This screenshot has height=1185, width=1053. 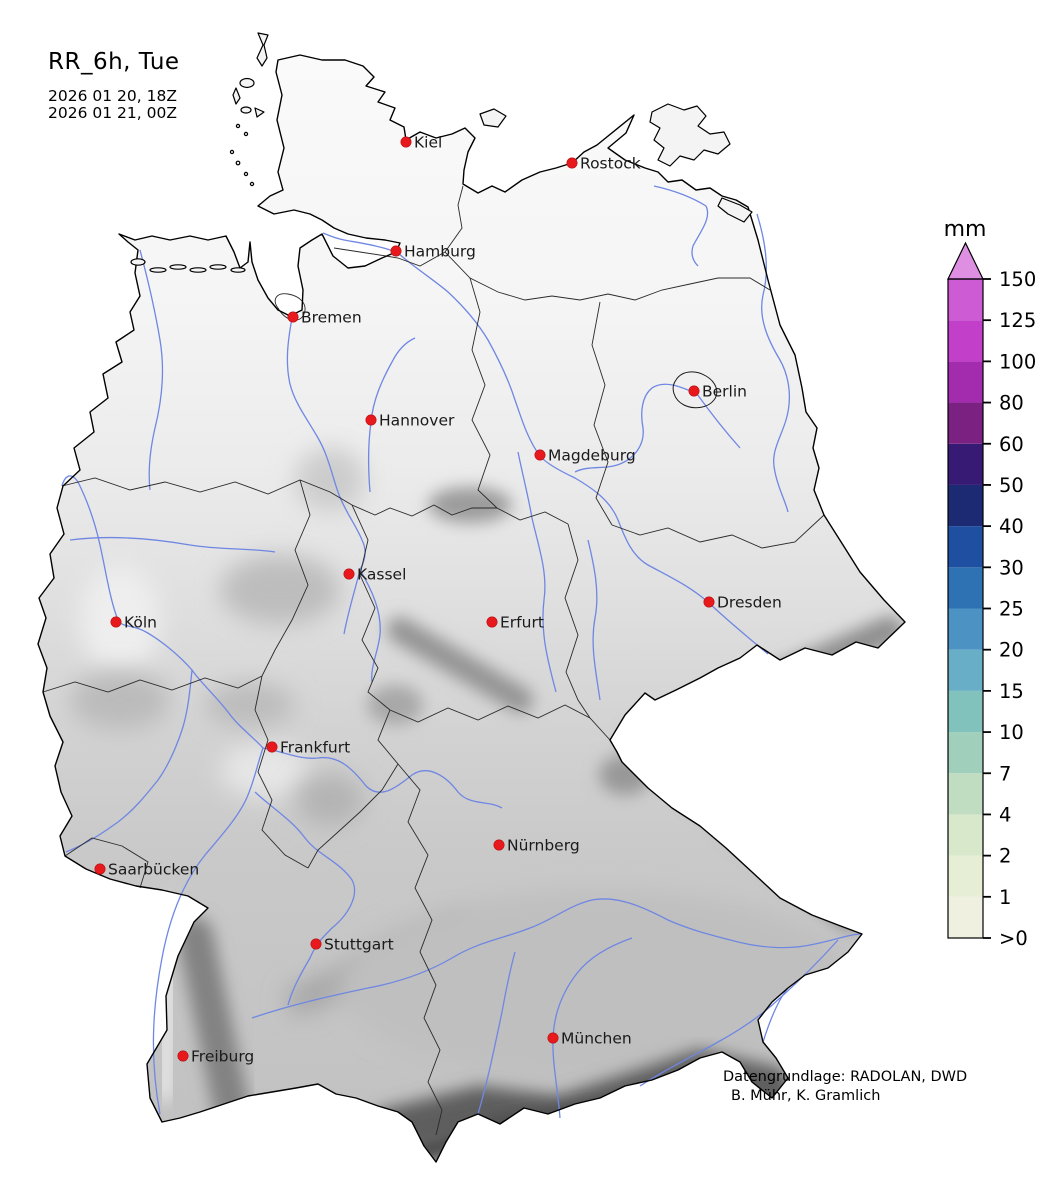 I want to click on city-marker: Kassel, so click(x=374, y=575).